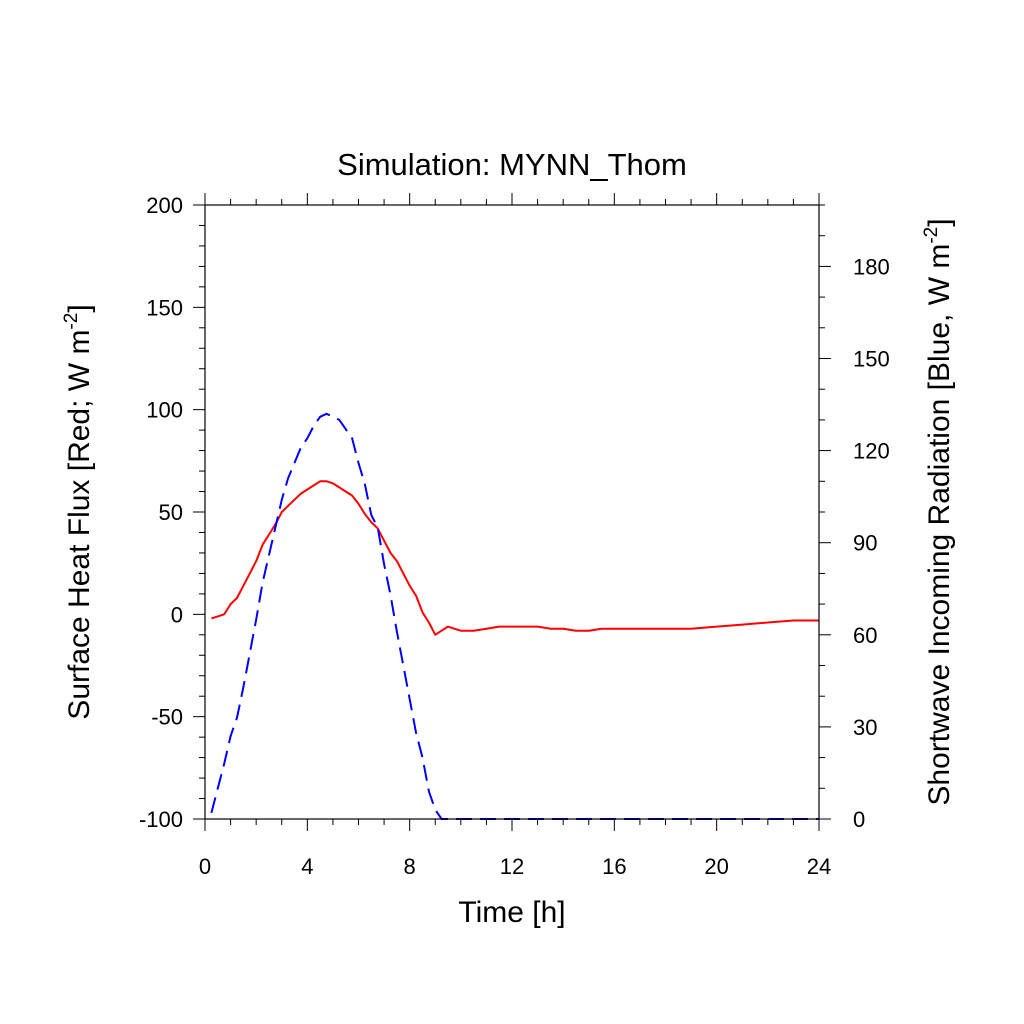  What do you see at coordinates (871, 266) in the screenshot?
I see `y-right-tick-label: 180` at bounding box center [871, 266].